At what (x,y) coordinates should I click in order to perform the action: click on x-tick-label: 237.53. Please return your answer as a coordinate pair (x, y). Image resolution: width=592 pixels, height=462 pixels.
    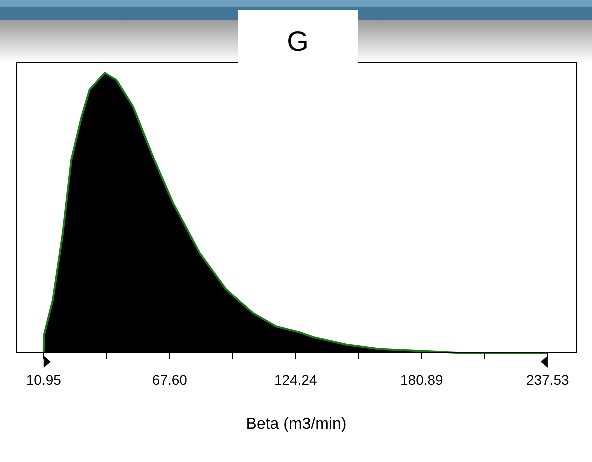
    Looking at the image, I should click on (548, 380).